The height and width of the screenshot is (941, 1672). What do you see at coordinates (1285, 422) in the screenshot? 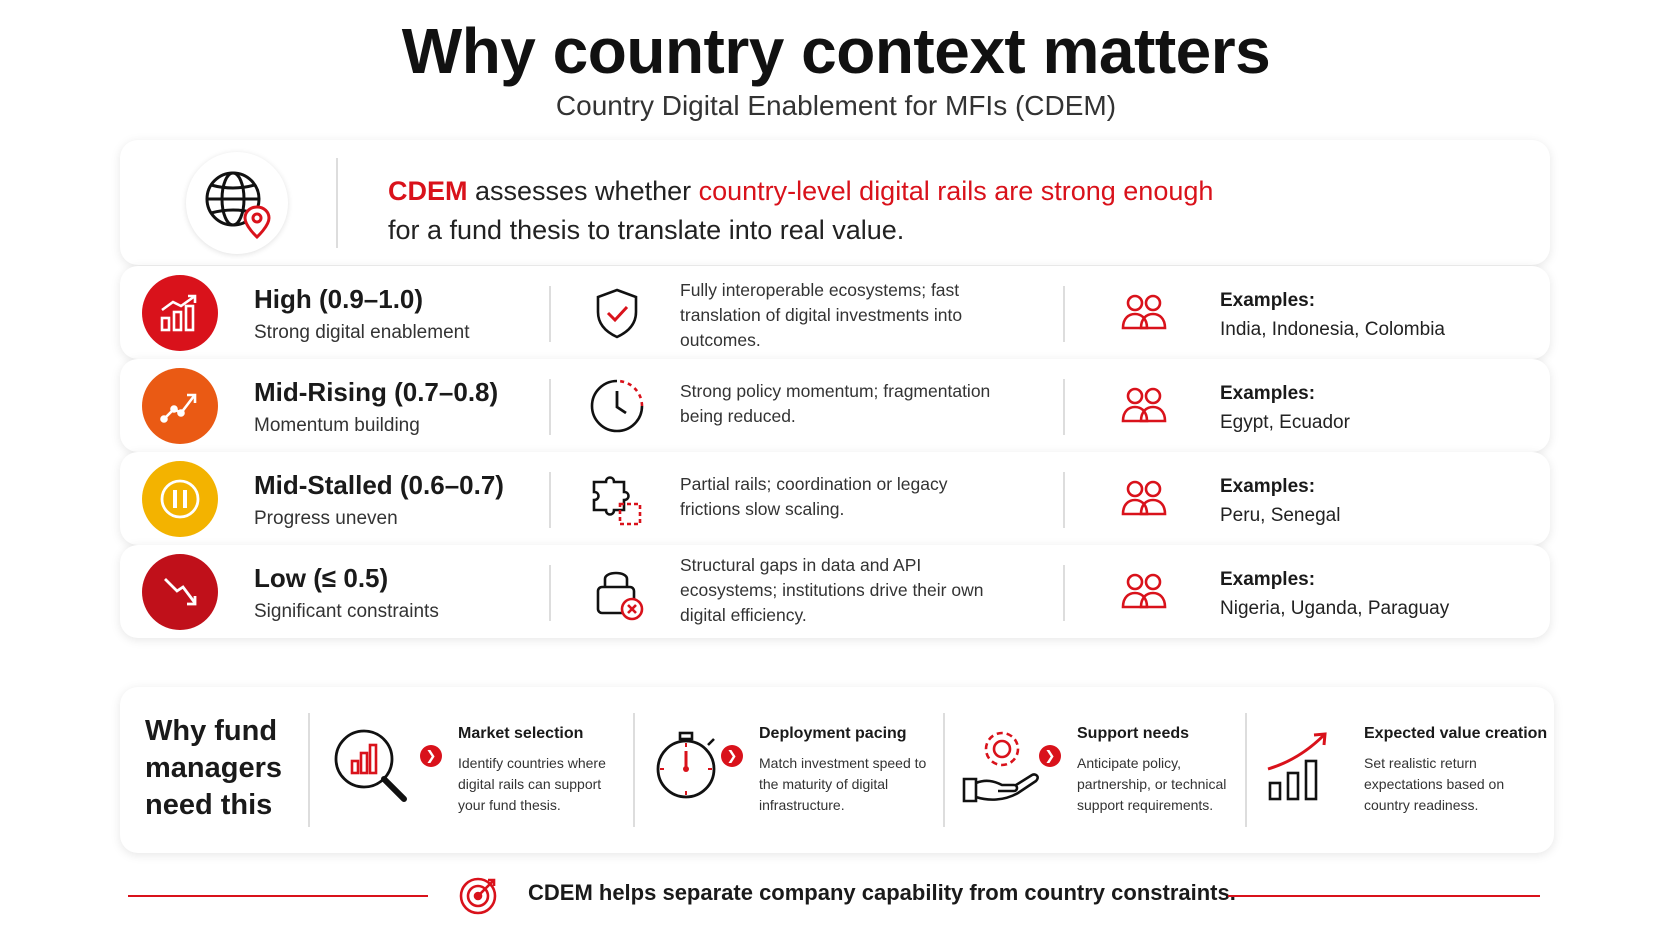
I see `examples-countries: Egypt, Ecuador` at bounding box center [1285, 422].